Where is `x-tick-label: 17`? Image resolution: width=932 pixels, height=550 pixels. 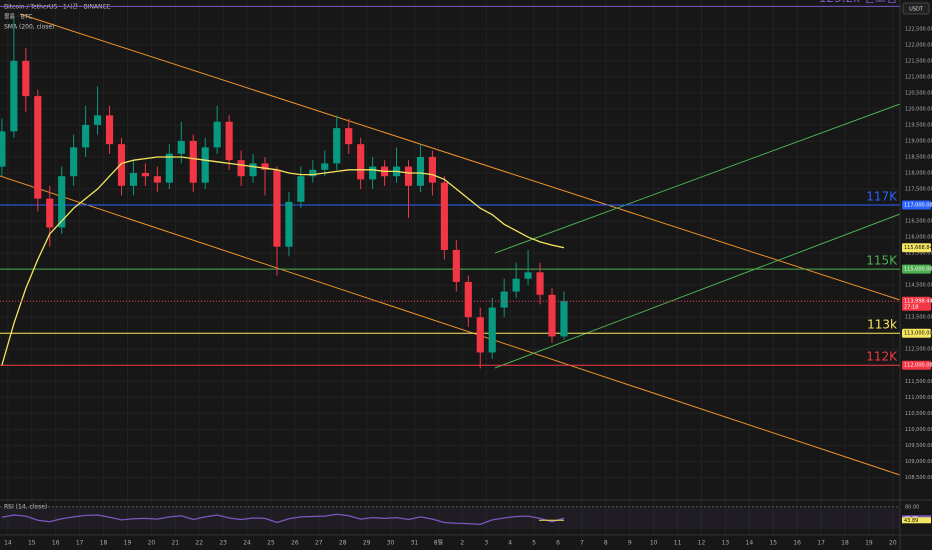 x-tick-label: 17 is located at coordinates (80, 543).